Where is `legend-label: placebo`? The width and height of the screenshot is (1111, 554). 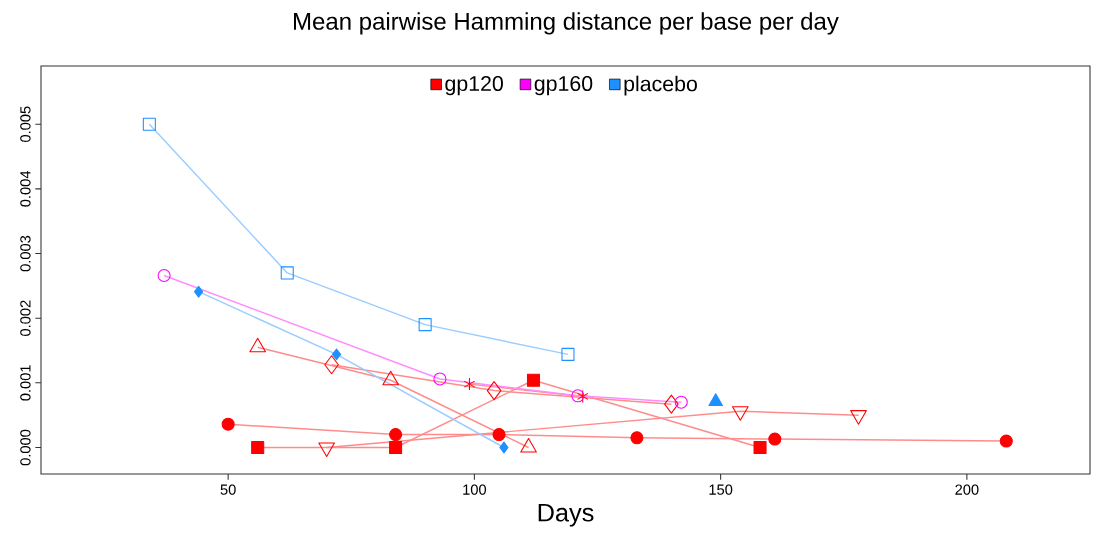 legend-label: placebo is located at coordinates (660, 85).